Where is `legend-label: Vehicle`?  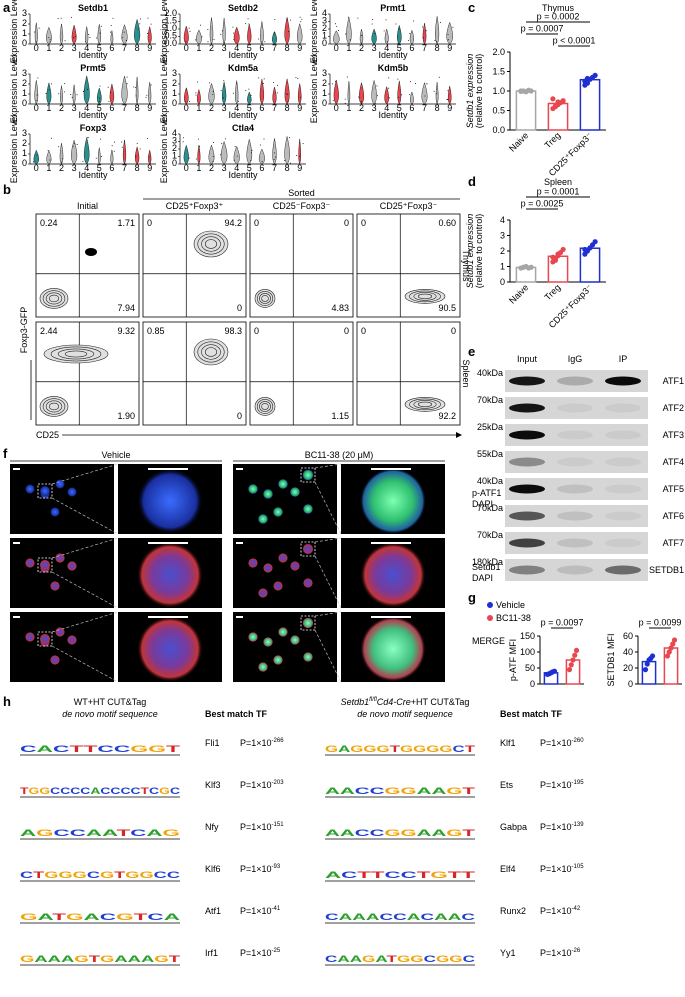
legend-label: Vehicle is located at coordinates (510, 605).